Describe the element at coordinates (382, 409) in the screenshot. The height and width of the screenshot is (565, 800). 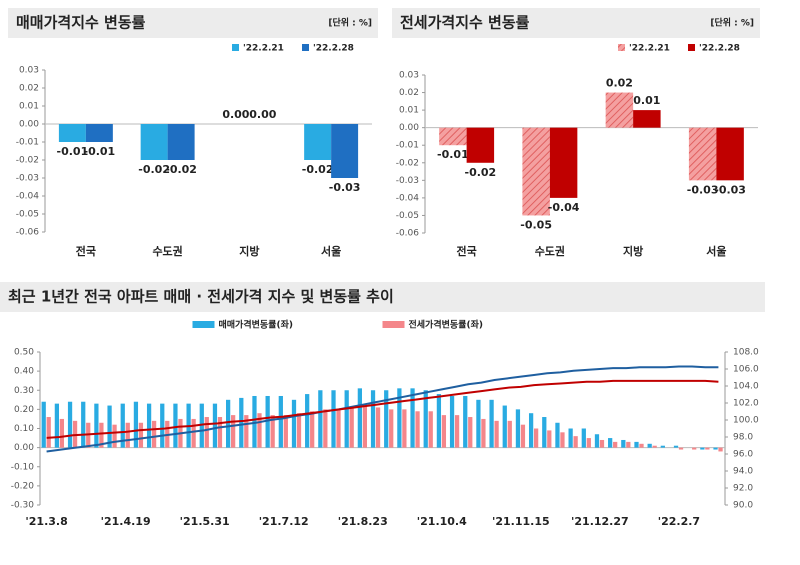
I see `index-line` at that location.